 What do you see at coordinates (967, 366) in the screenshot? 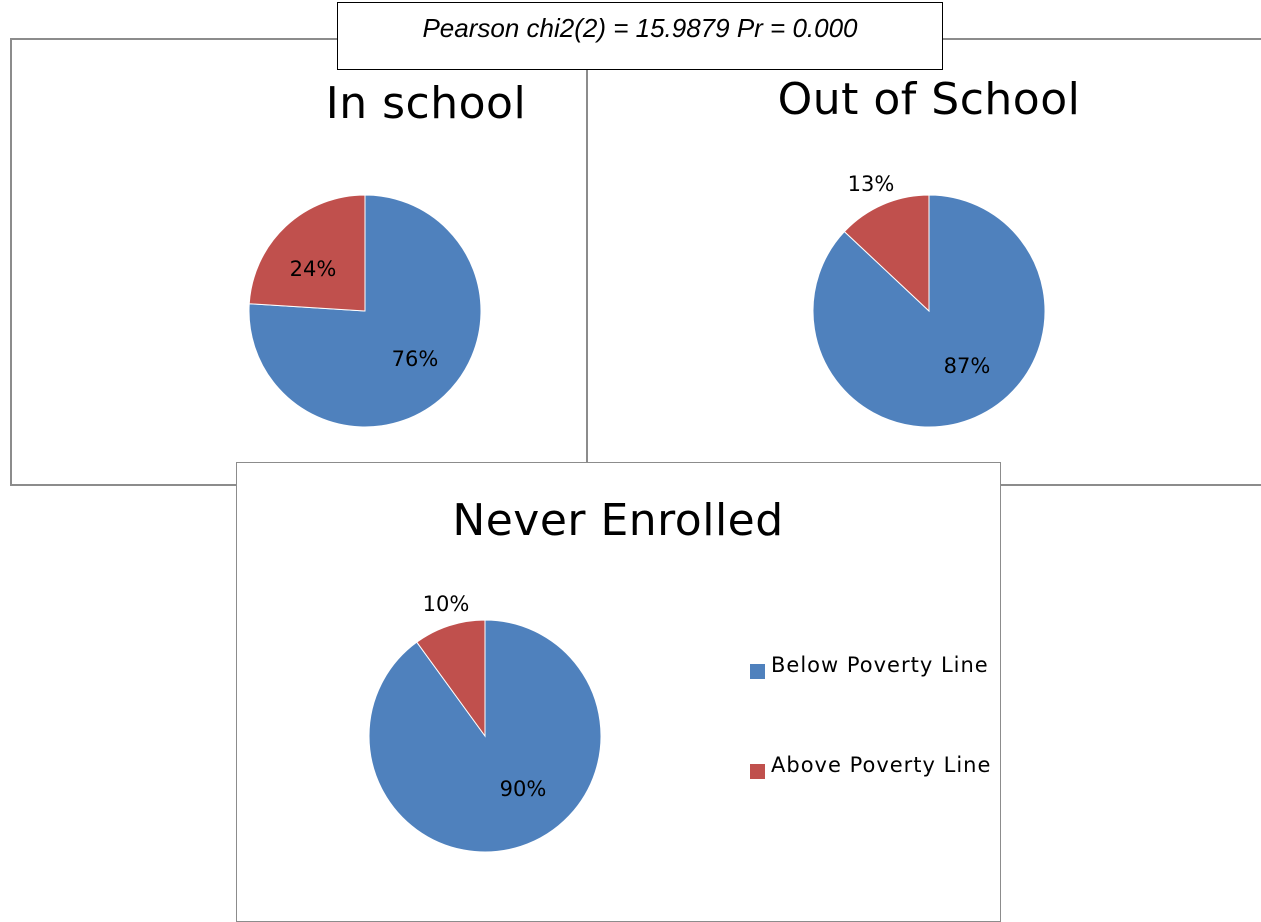
I see `data-label-out-of-school-below: 87%` at bounding box center [967, 366].